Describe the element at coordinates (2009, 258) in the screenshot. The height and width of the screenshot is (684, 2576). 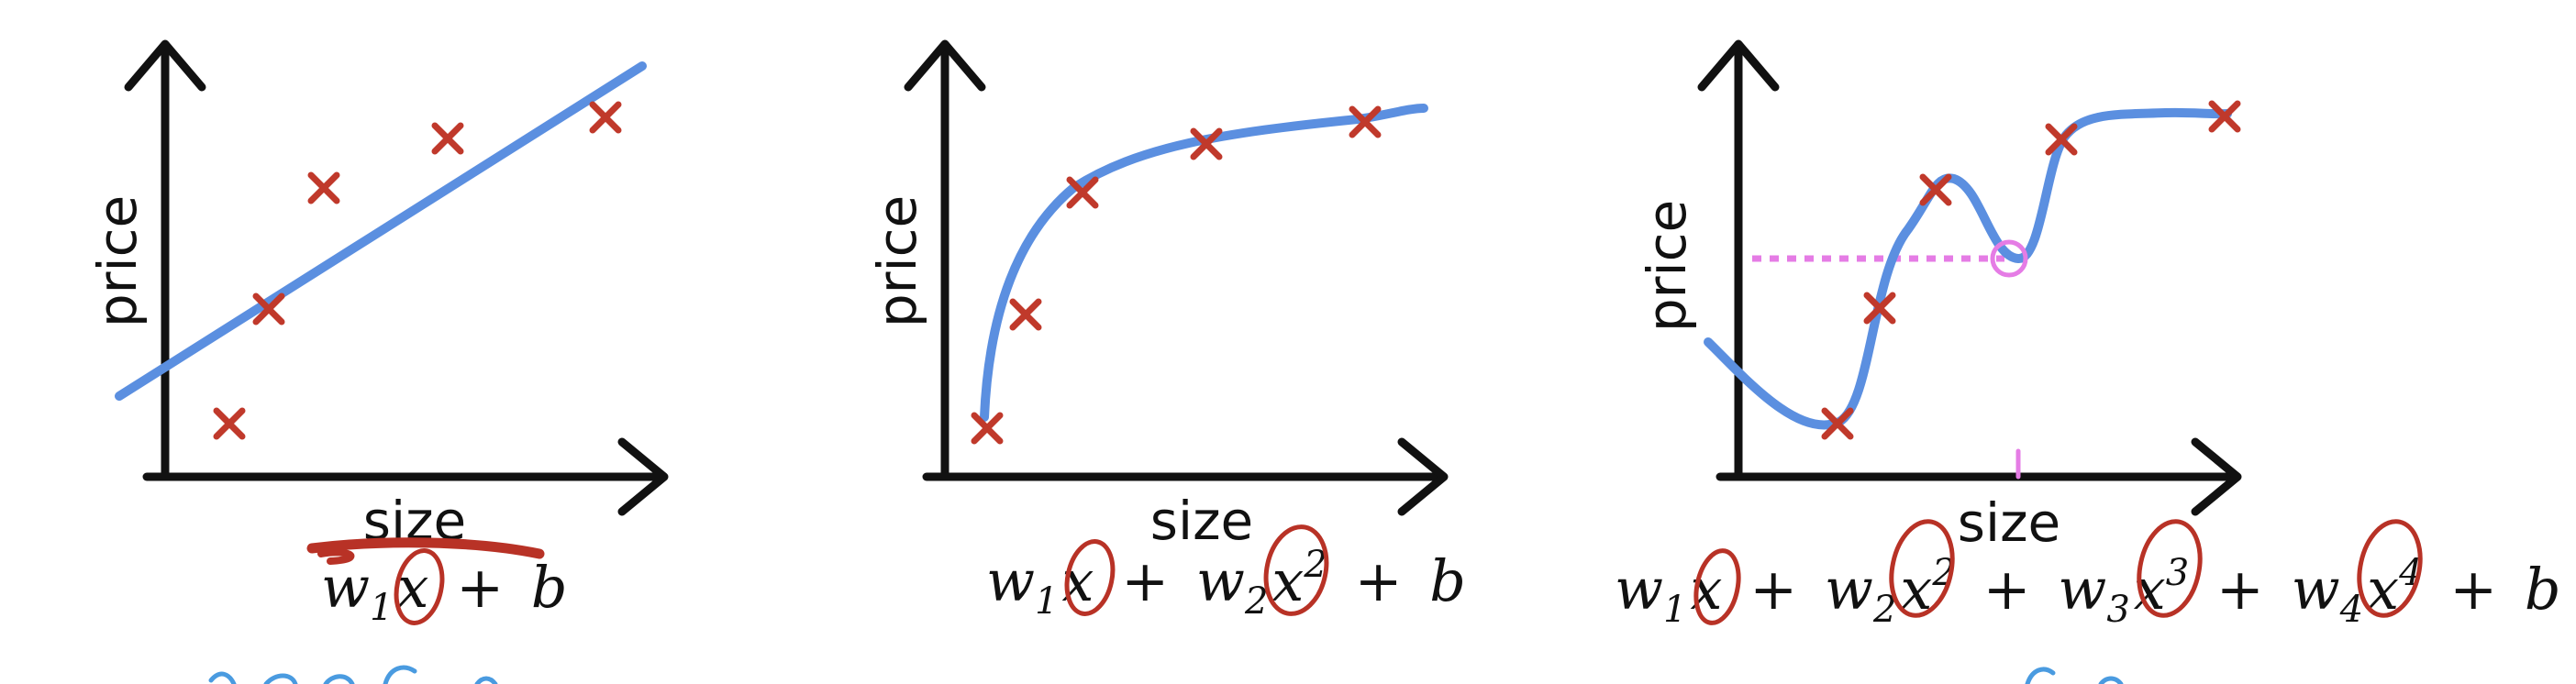
I see `highlight-circle` at that location.